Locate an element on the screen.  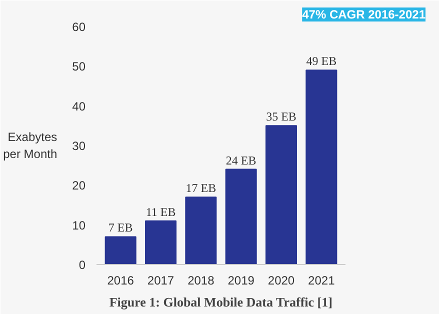
text: Figure 1: Global Mobile Data Traffic [1] is located at coordinates (220, 302).